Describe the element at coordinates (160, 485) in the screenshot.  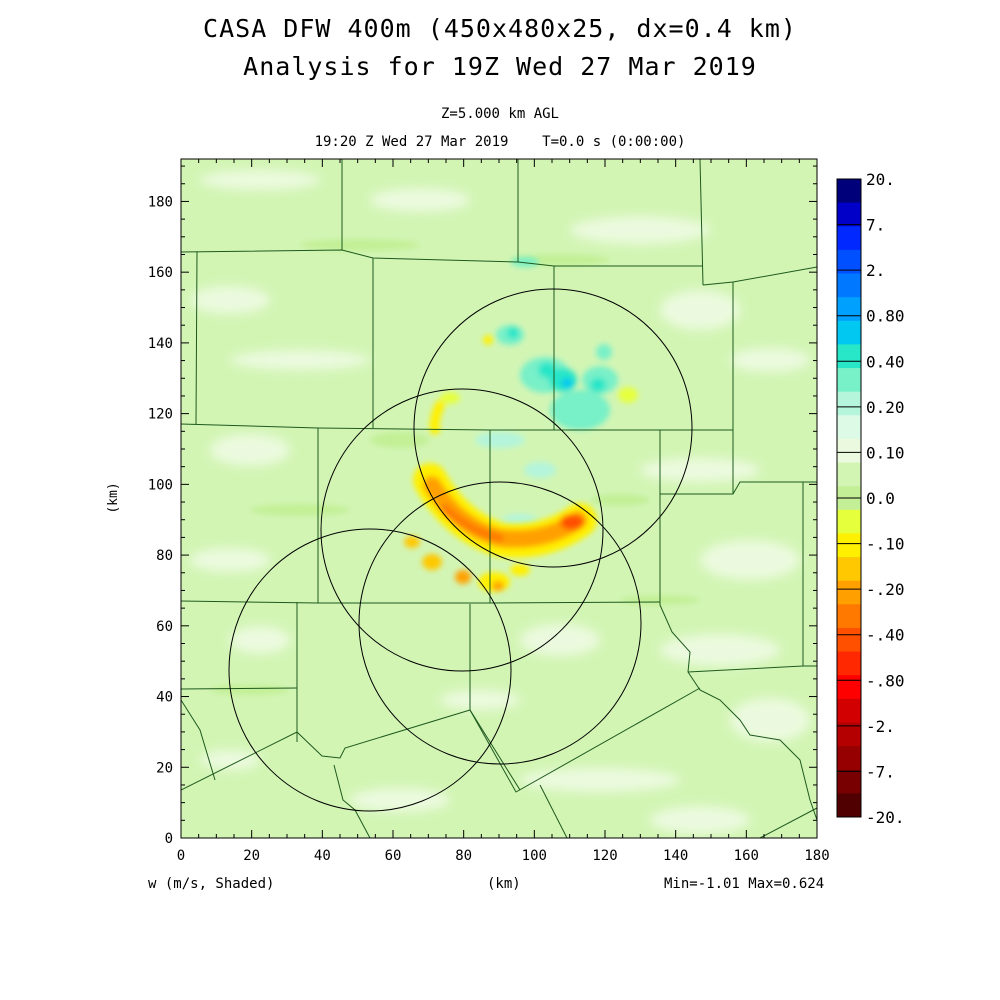
I see `y-tick-label: 100` at that location.